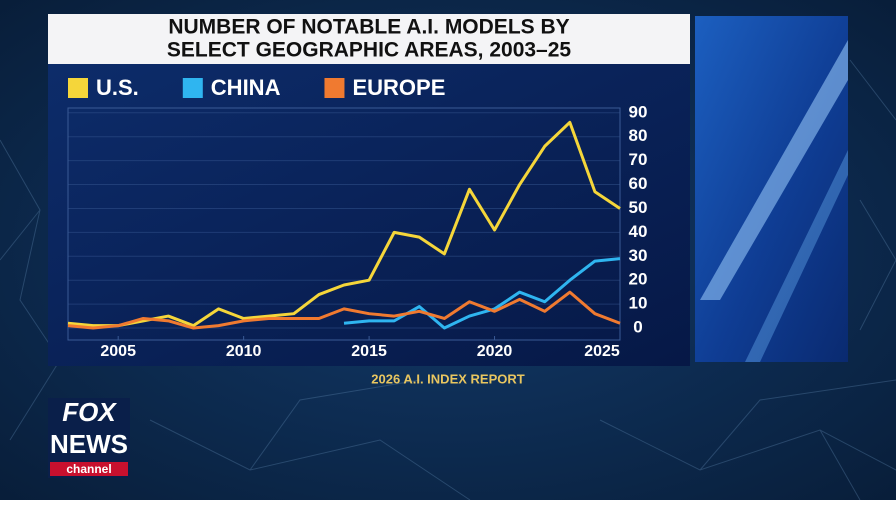 The image size is (896, 505). I want to click on x-tick-label: 2005, so click(118, 351).